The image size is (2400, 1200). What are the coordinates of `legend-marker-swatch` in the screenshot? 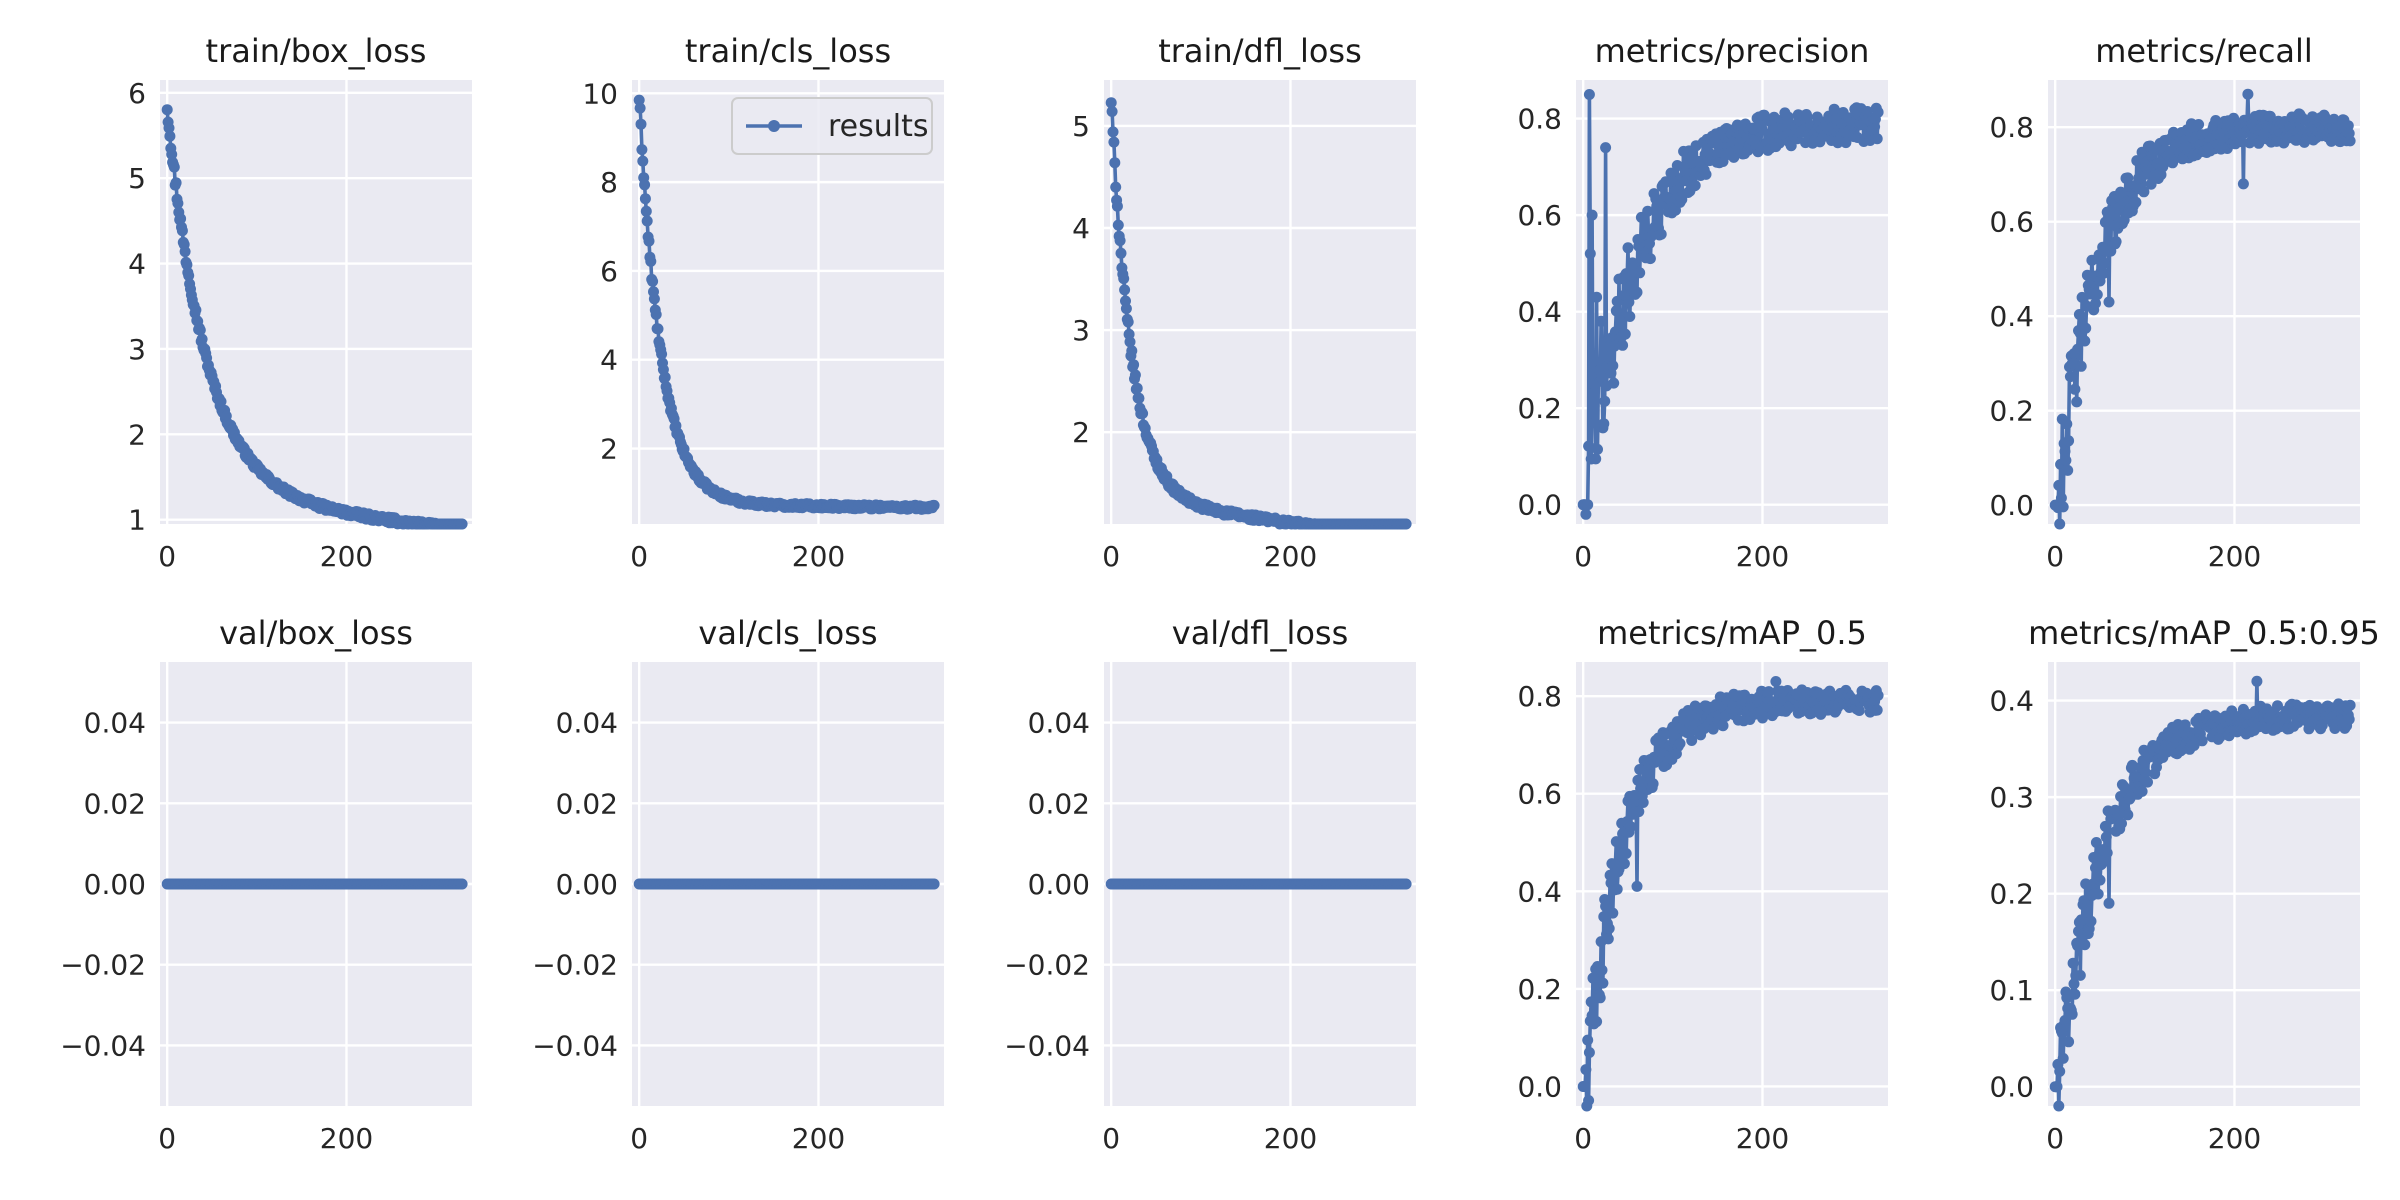 It's located at (774, 126).